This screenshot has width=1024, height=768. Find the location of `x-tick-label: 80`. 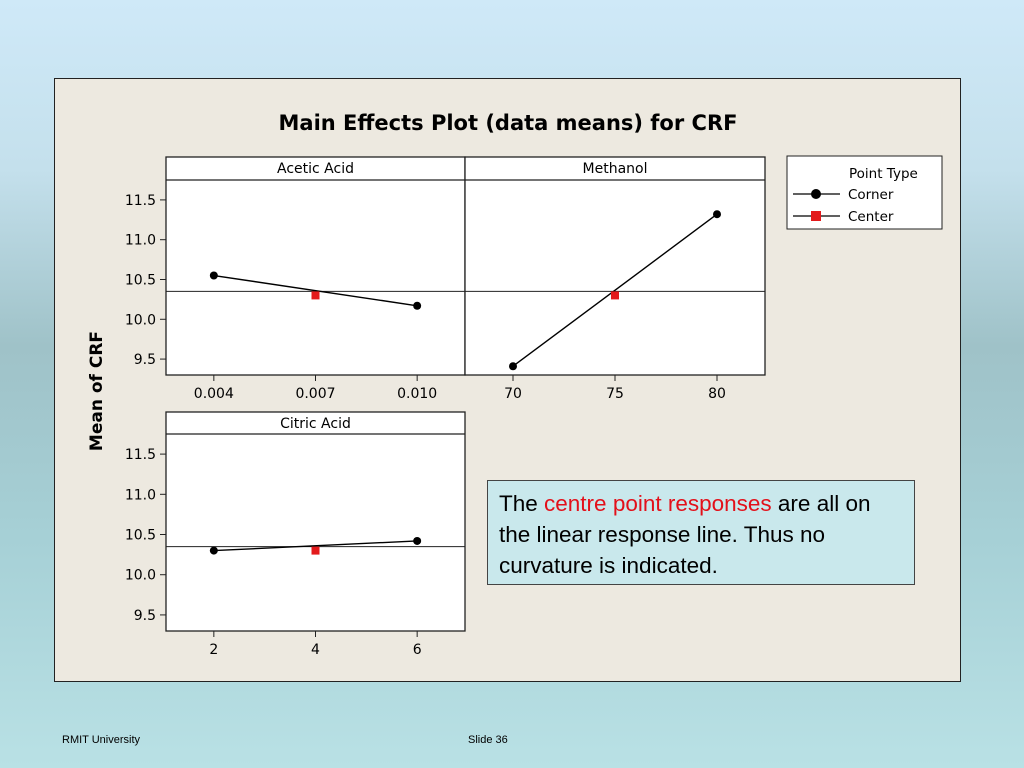

x-tick-label: 80 is located at coordinates (717, 394).